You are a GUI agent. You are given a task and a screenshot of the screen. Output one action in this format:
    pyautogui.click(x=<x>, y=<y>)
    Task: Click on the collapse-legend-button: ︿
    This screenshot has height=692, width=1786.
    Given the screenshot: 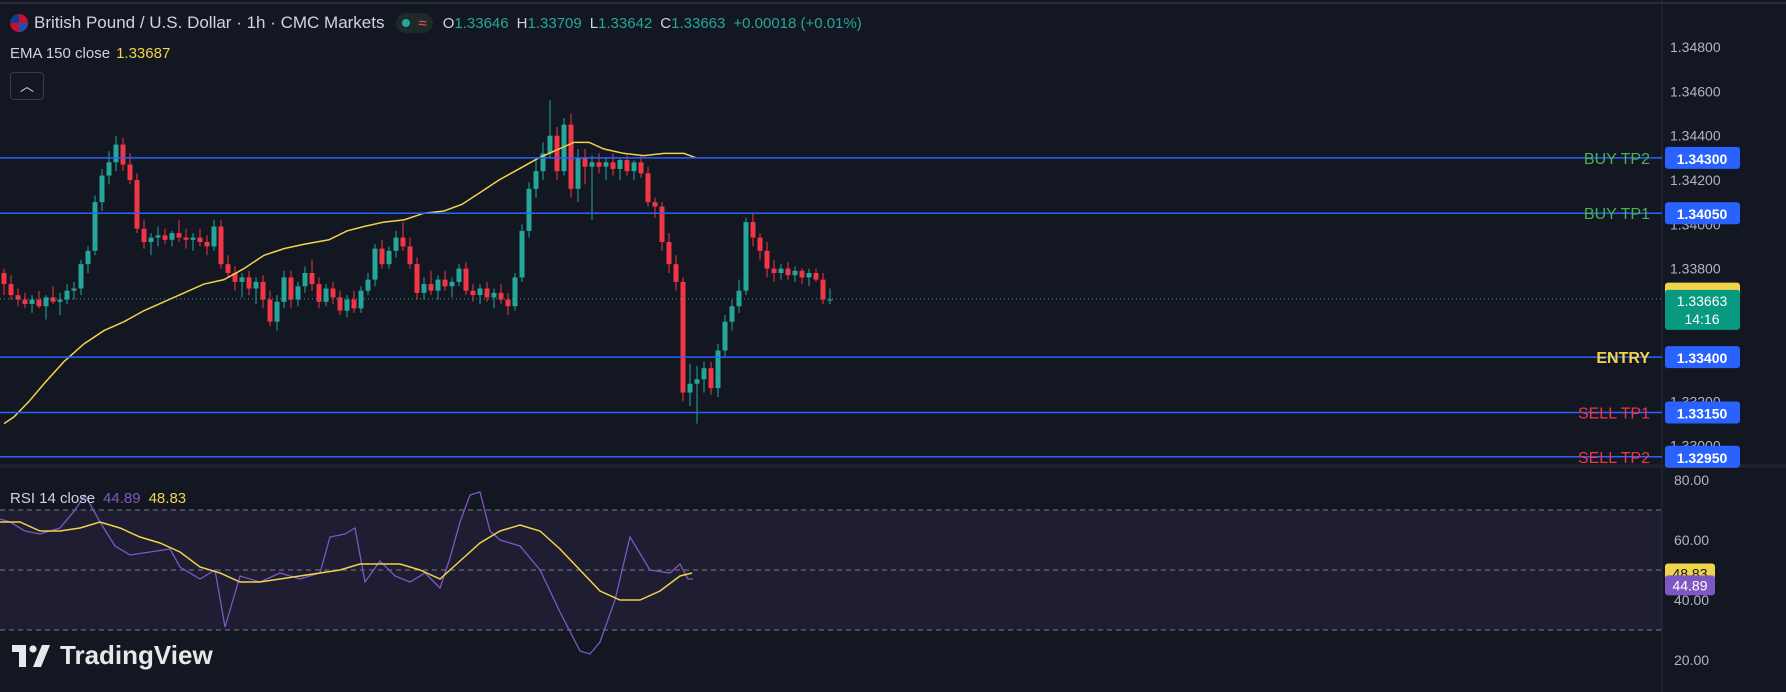 What is the action you would take?
    pyautogui.click(x=27, y=86)
    